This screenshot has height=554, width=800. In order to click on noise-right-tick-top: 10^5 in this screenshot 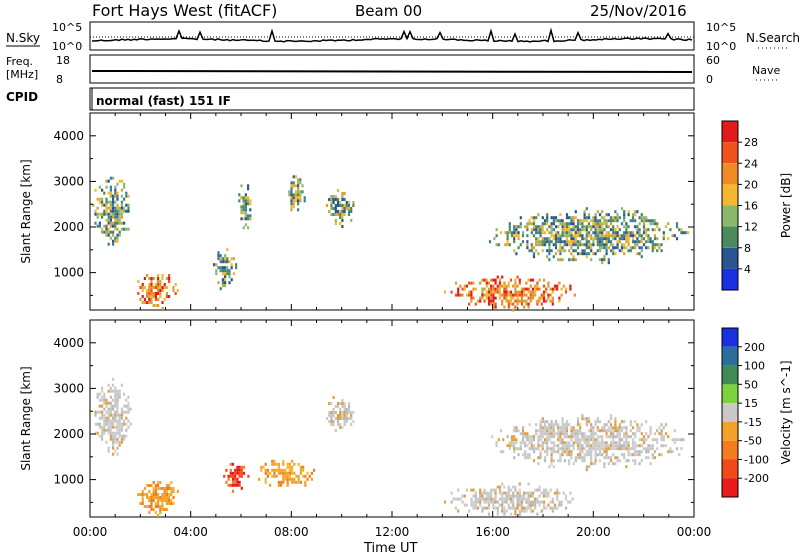, I will do `click(721, 27)`.